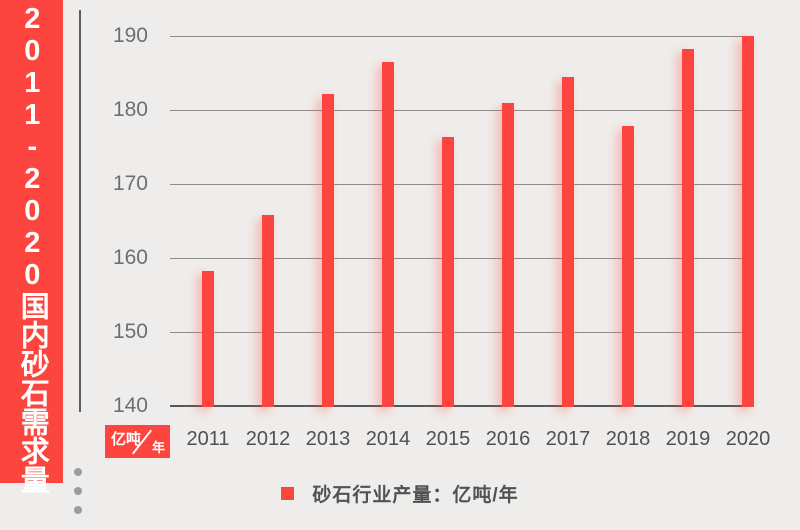  Describe the element at coordinates (748, 221) in the screenshot. I see `bar-2020` at that location.